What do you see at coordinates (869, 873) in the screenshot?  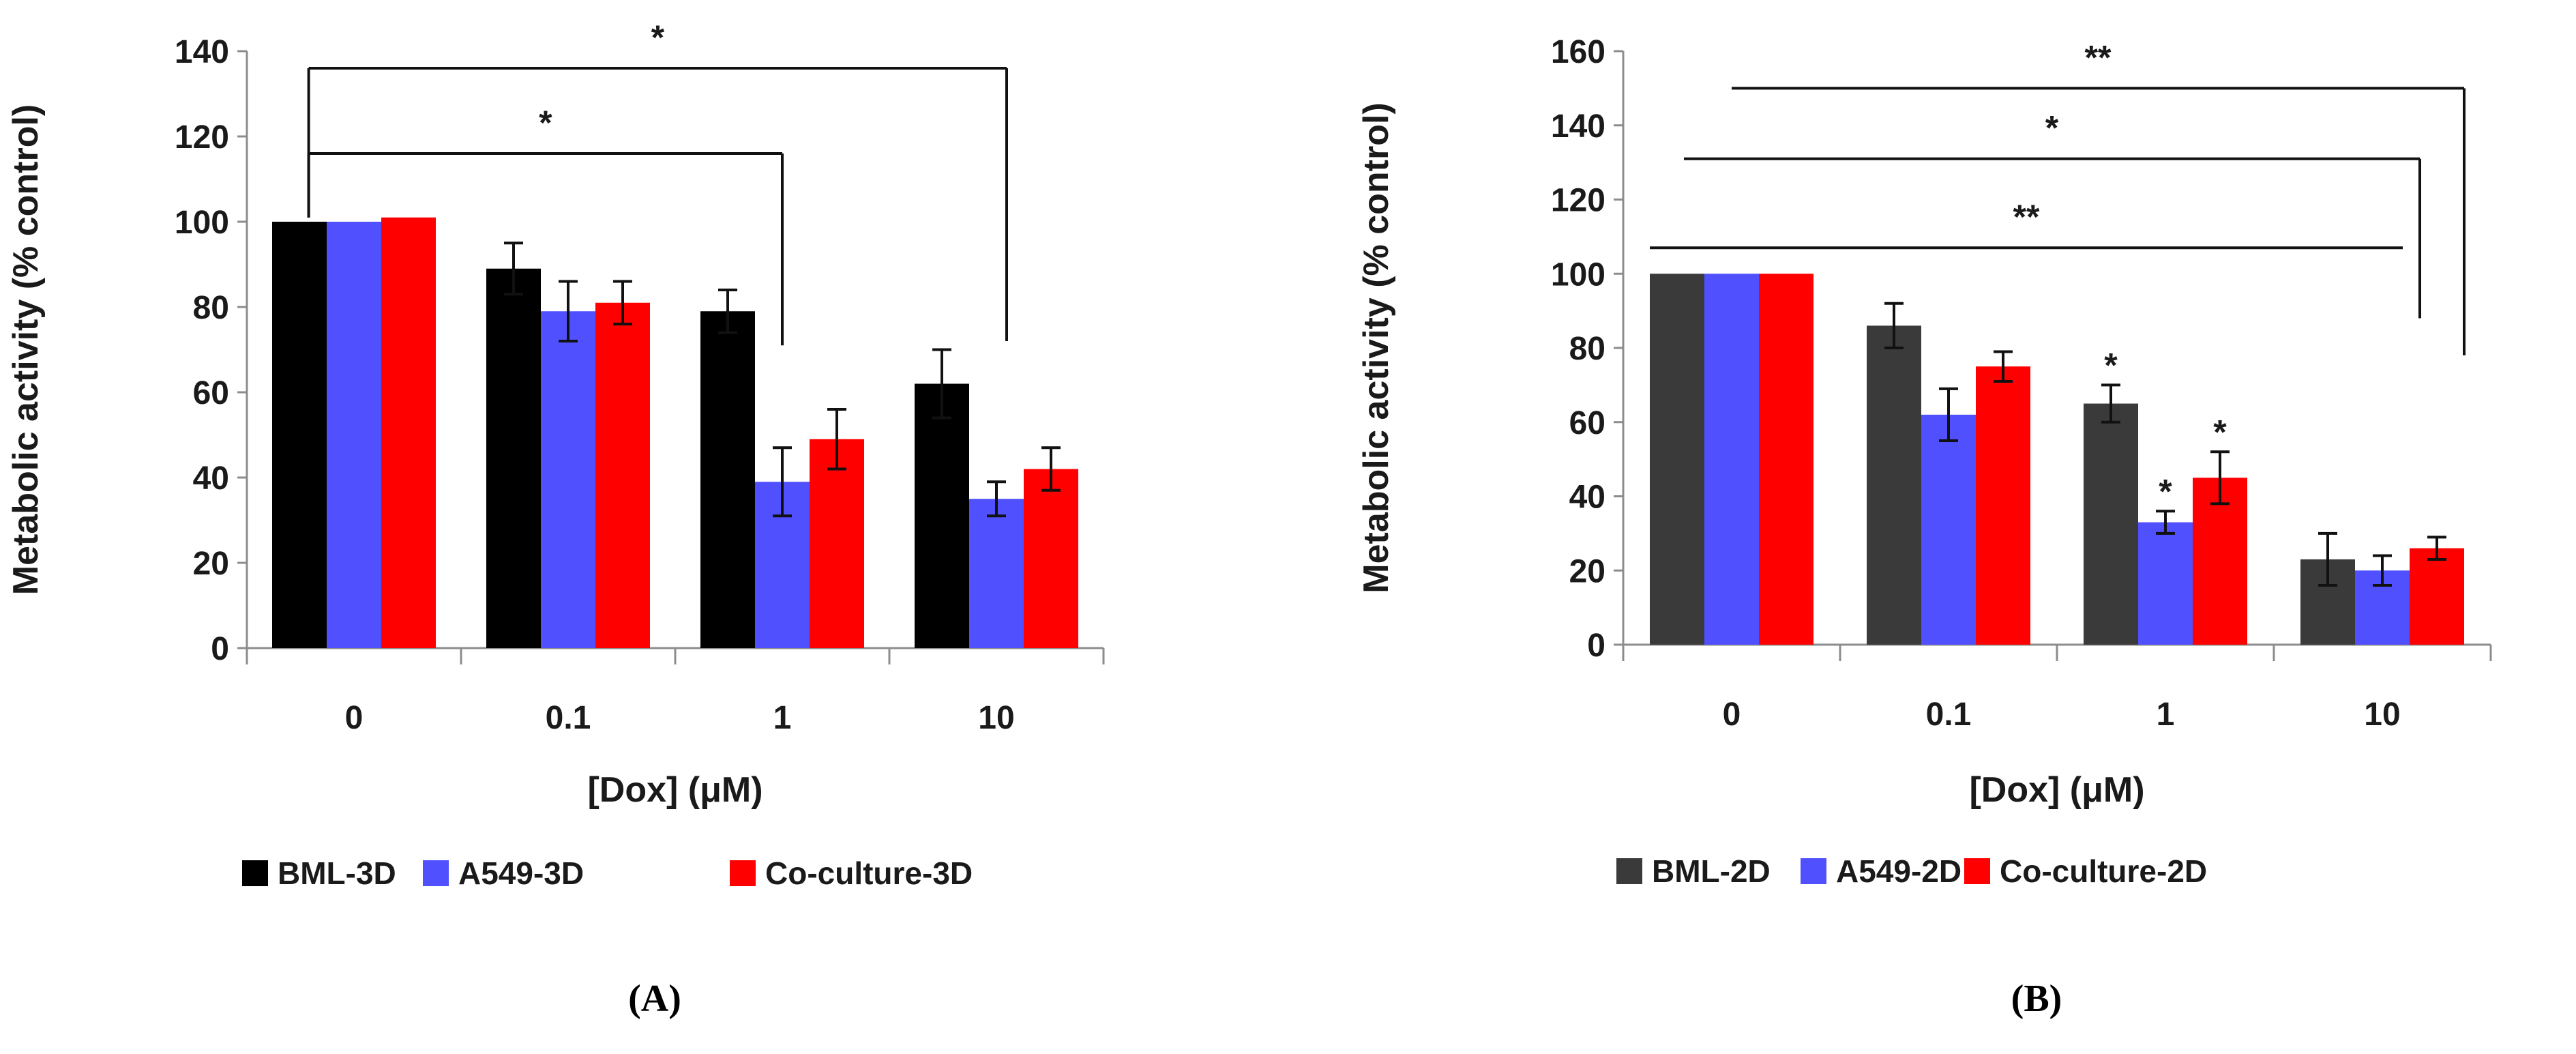 I see `legend-label: Co-culture-3D` at bounding box center [869, 873].